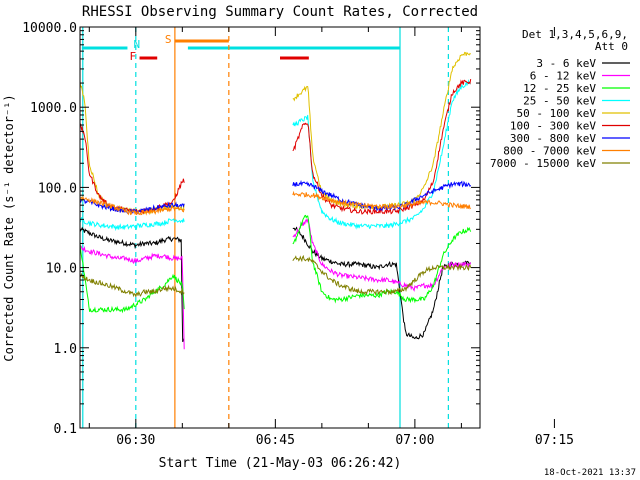  Describe the element at coordinates (563, 76) in the screenshot. I see `legend-label: 6 - 12 keV` at that location.